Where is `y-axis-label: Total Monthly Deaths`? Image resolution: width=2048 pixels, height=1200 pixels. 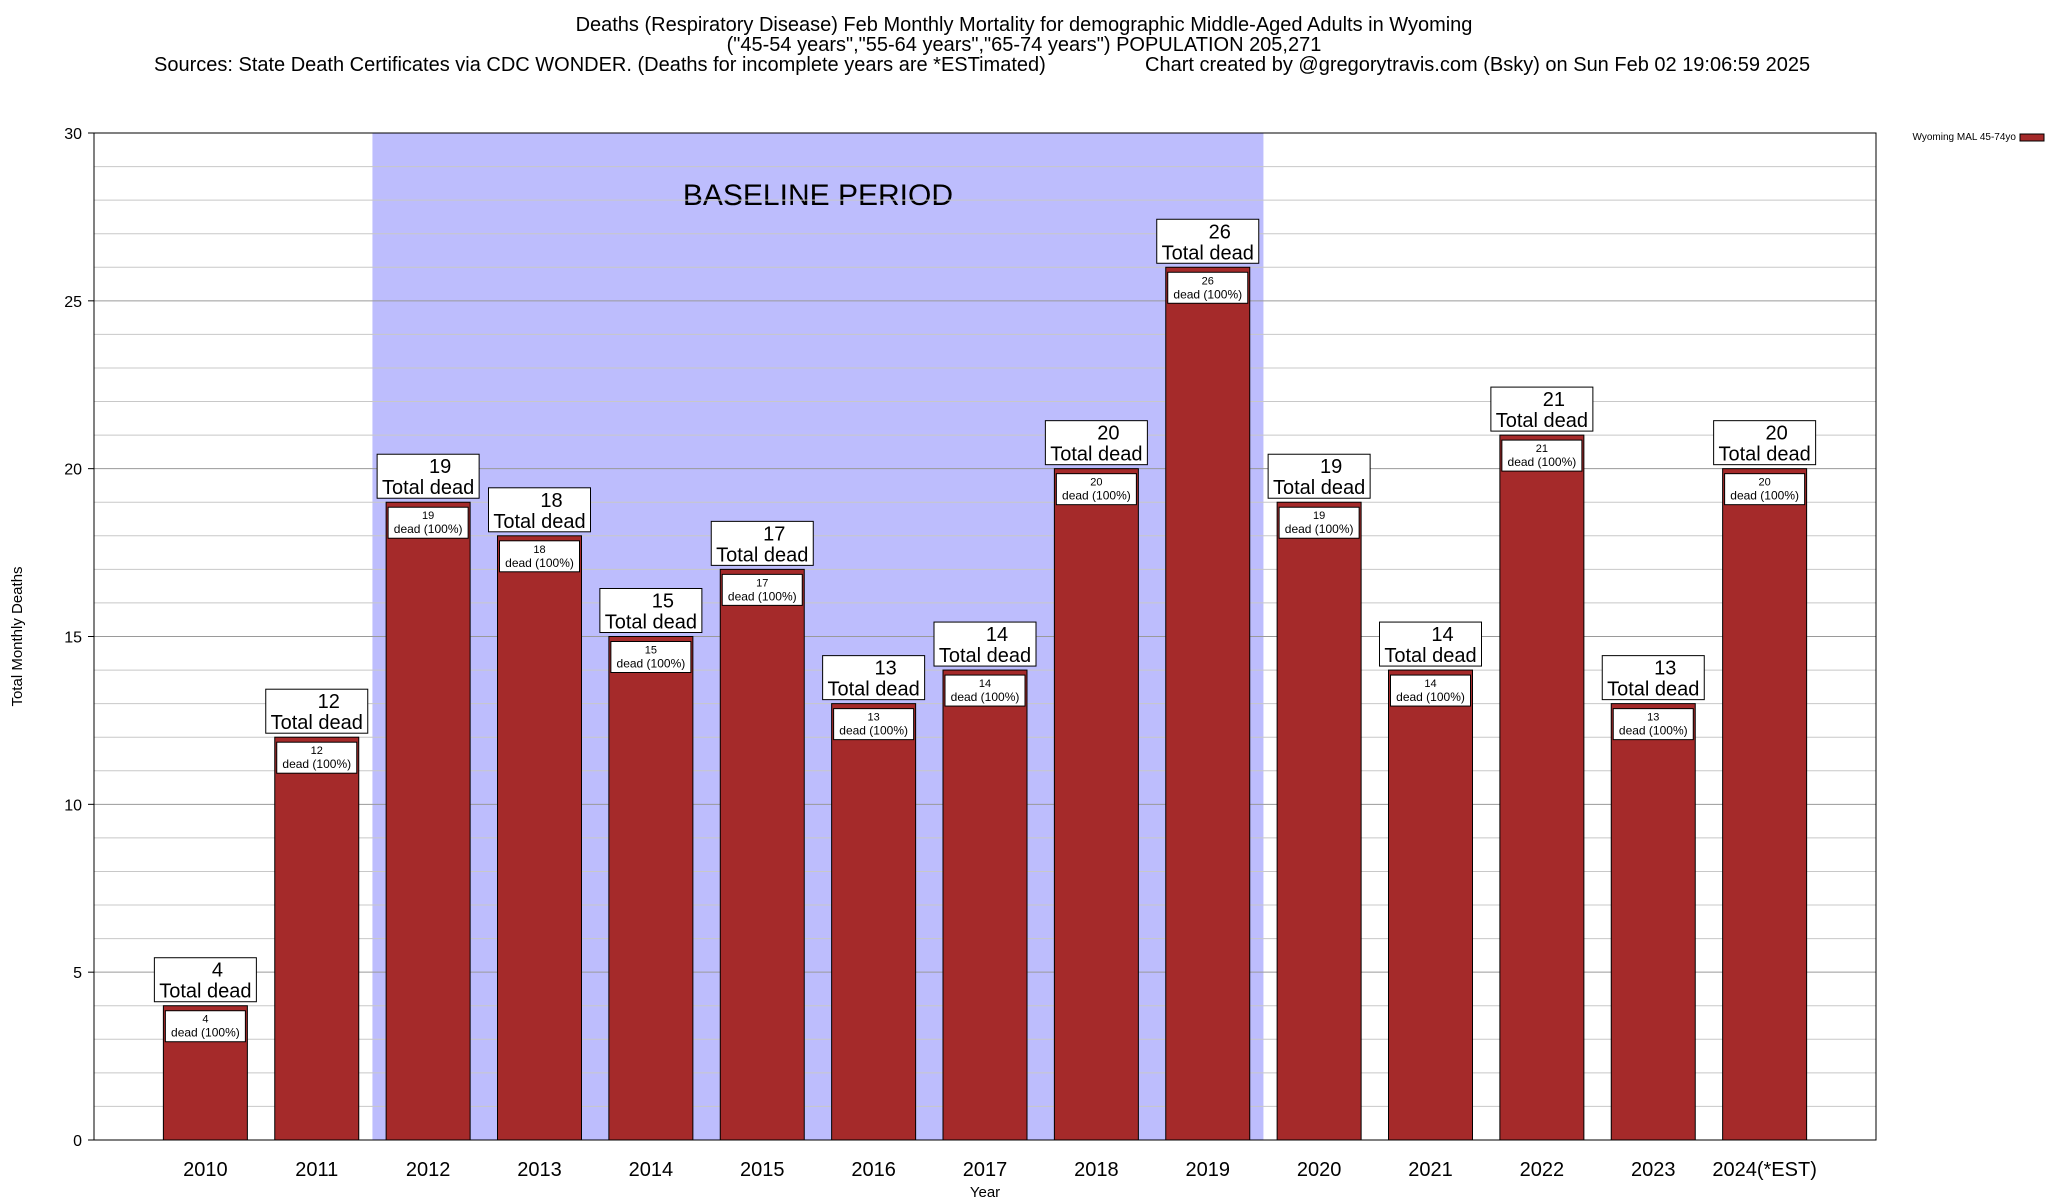
y-axis-label: Total Monthly Deaths is located at coordinates (17, 636).